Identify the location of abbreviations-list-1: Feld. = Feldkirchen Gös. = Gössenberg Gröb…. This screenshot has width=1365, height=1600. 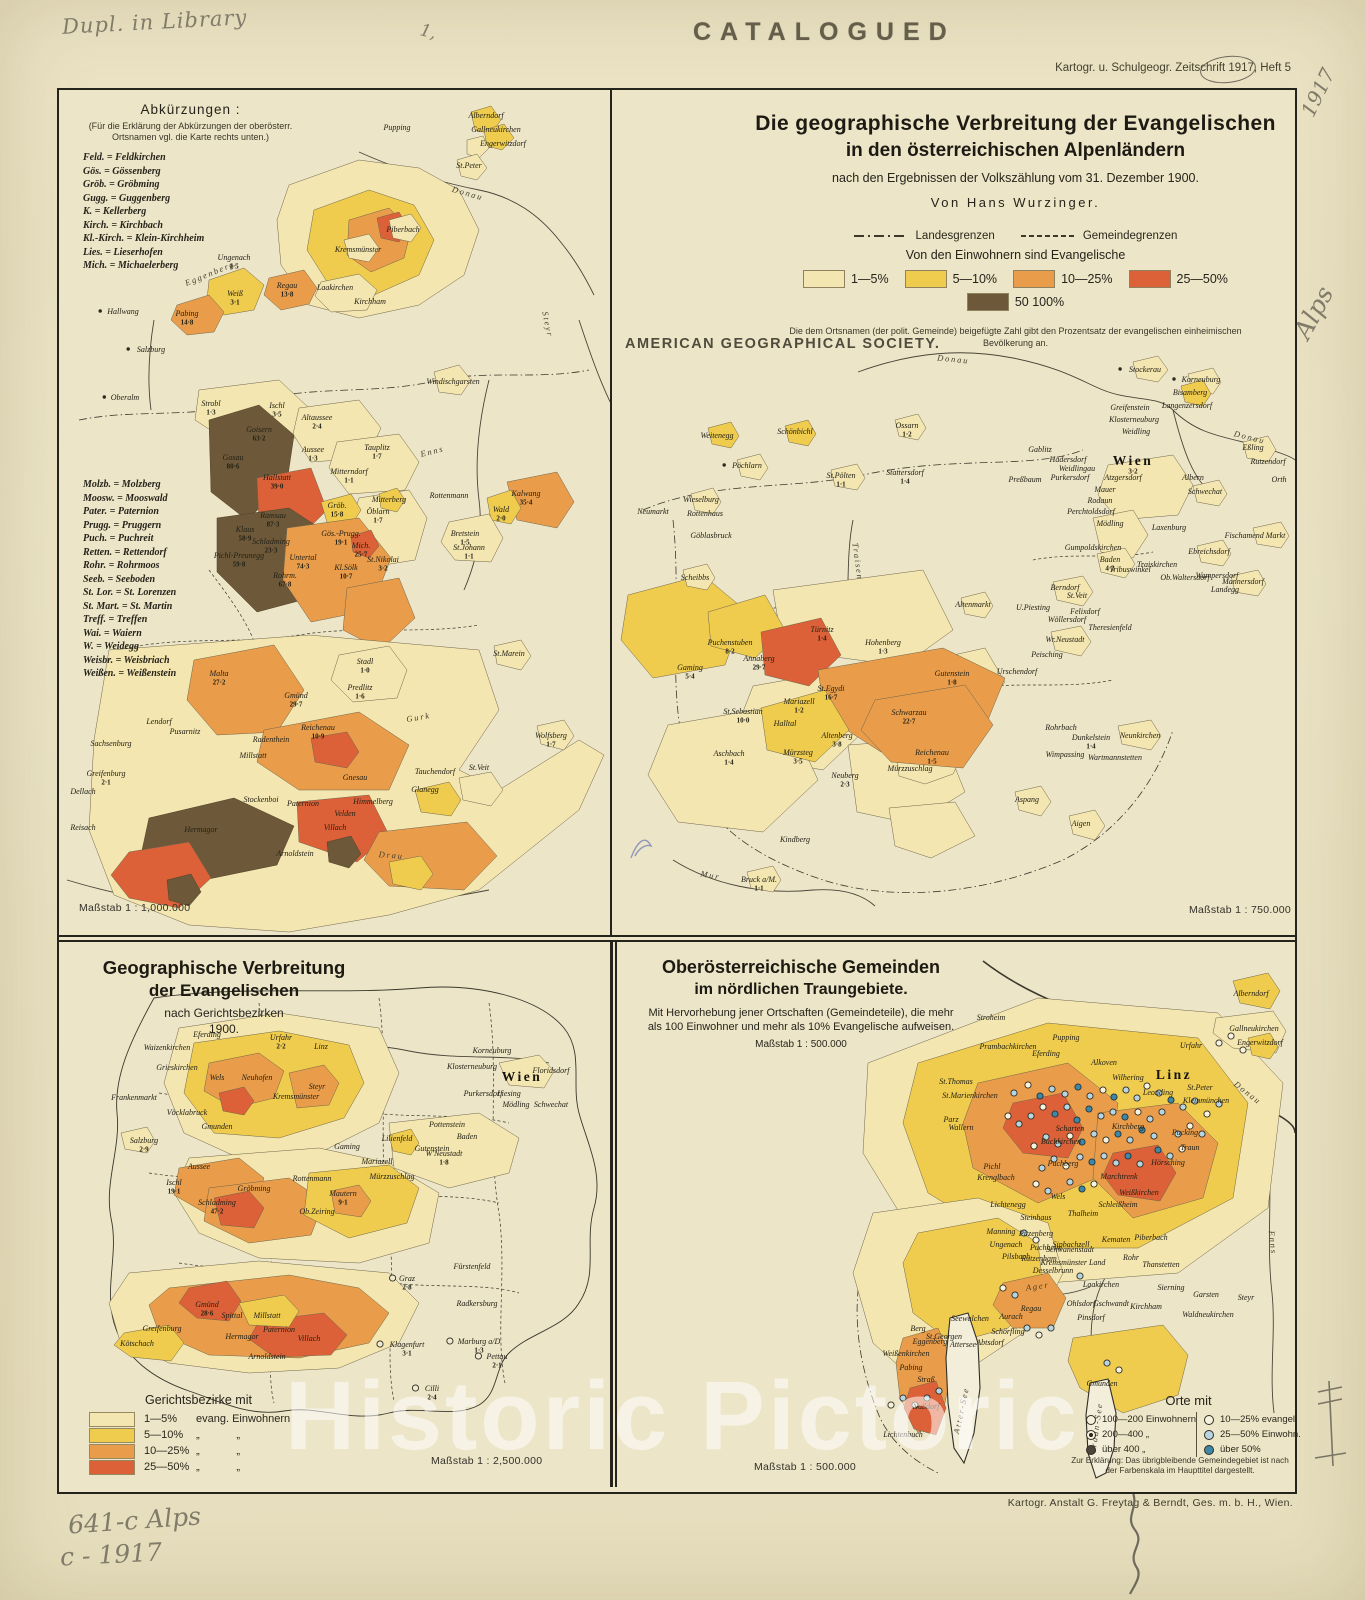
(144, 211).